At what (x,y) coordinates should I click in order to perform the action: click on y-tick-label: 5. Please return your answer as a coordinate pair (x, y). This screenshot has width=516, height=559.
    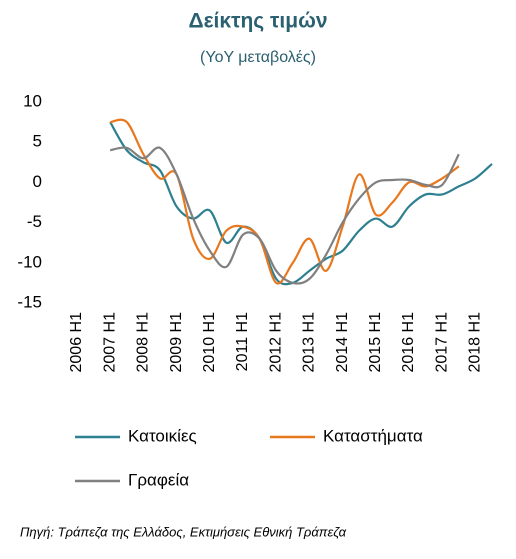
    Looking at the image, I should click on (37, 141).